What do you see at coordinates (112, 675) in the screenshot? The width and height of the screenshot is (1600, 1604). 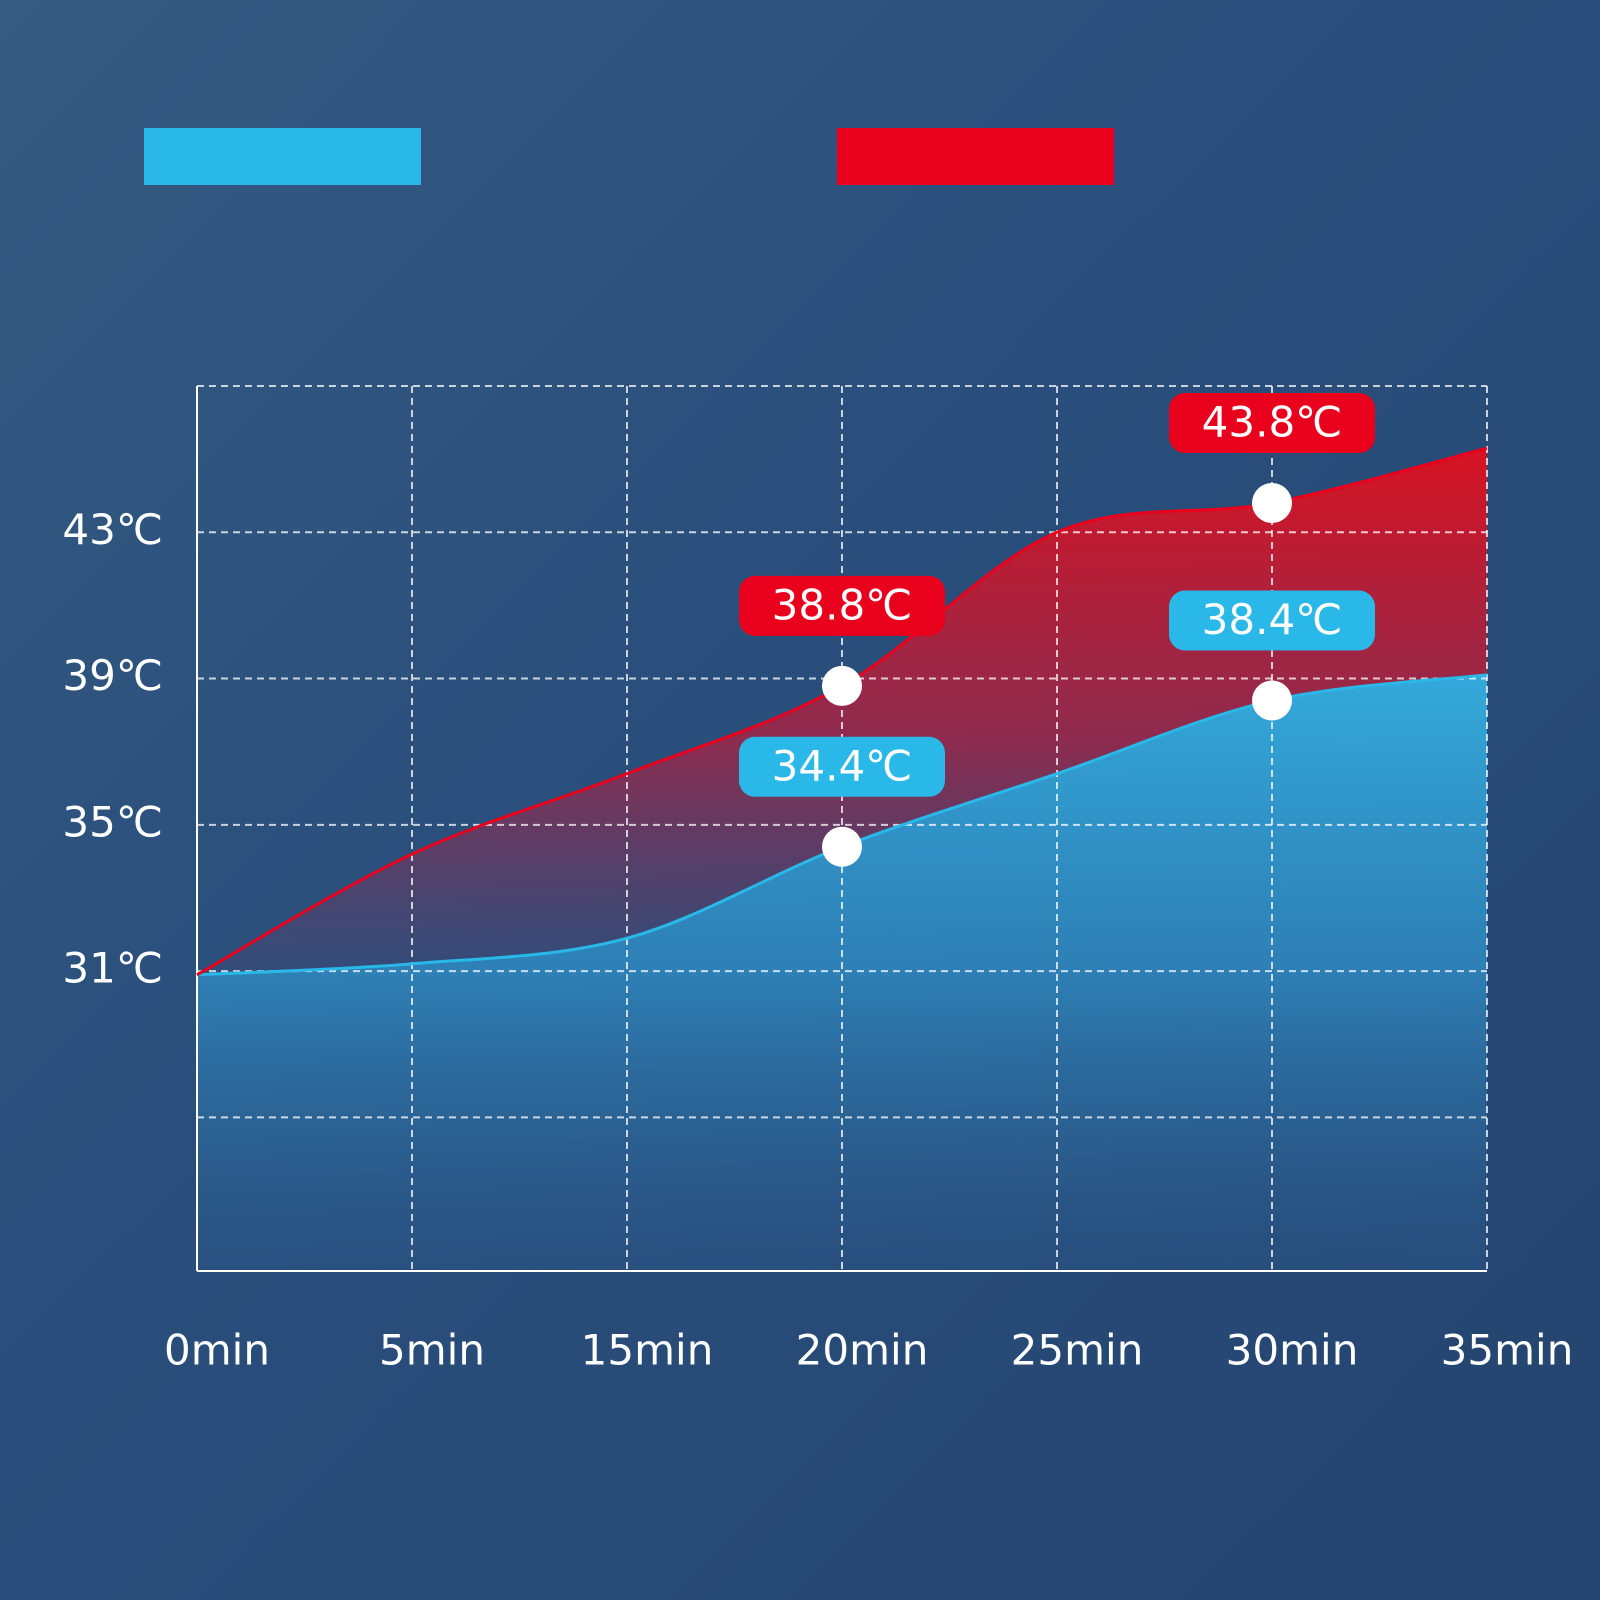 I see `y-tick-label: 39℃` at bounding box center [112, 675].